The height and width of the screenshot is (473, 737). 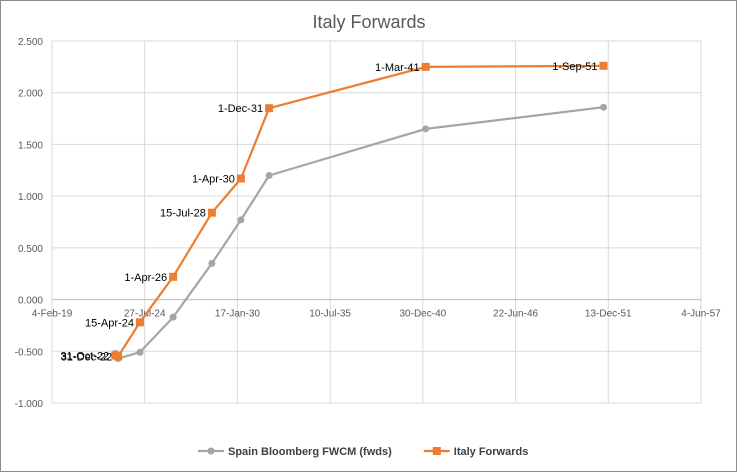 What do you see at coordinates (240, 109) in the screenshot?
I see `data-label: 1-Dec-31` at bounding box center [240, 109].